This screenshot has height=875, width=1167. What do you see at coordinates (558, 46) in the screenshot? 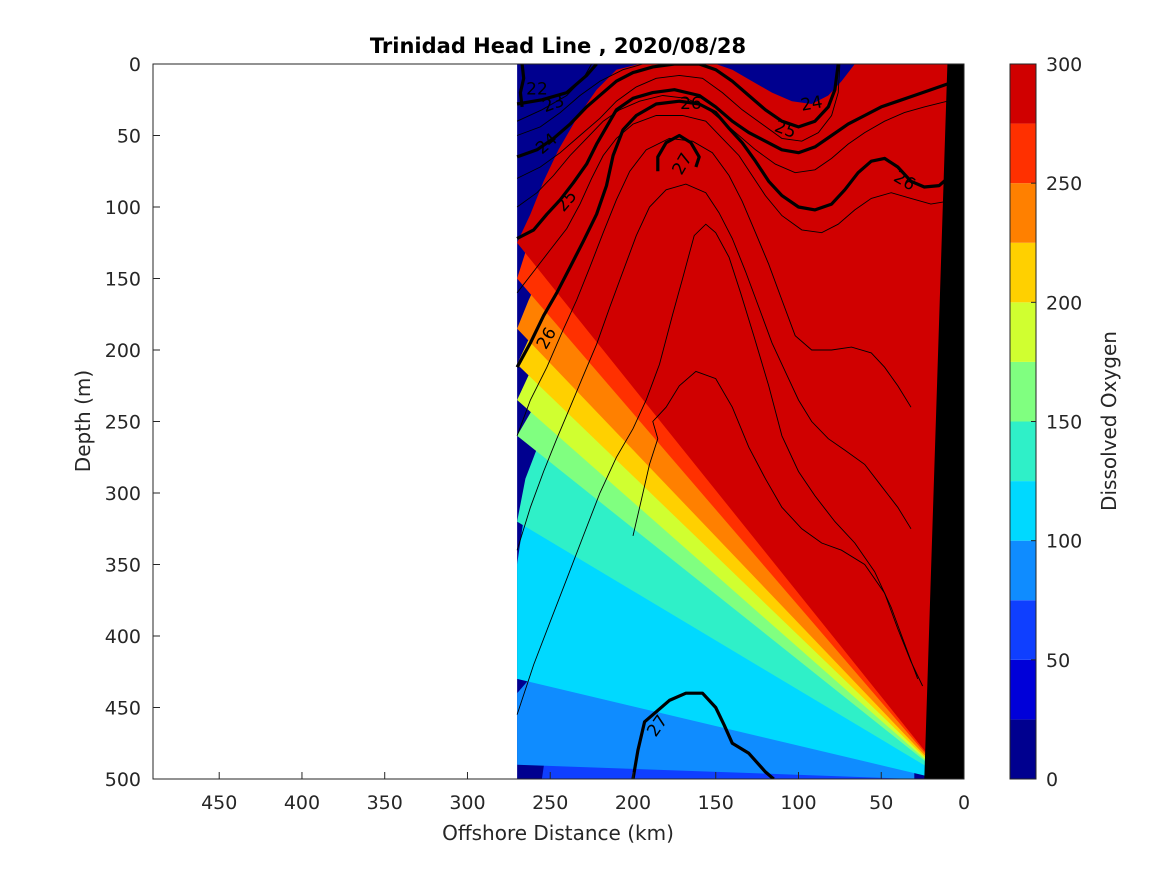
I see `chart-title: Trinidad Head Line , 2020/08/28` at bounding box center [558, 46].